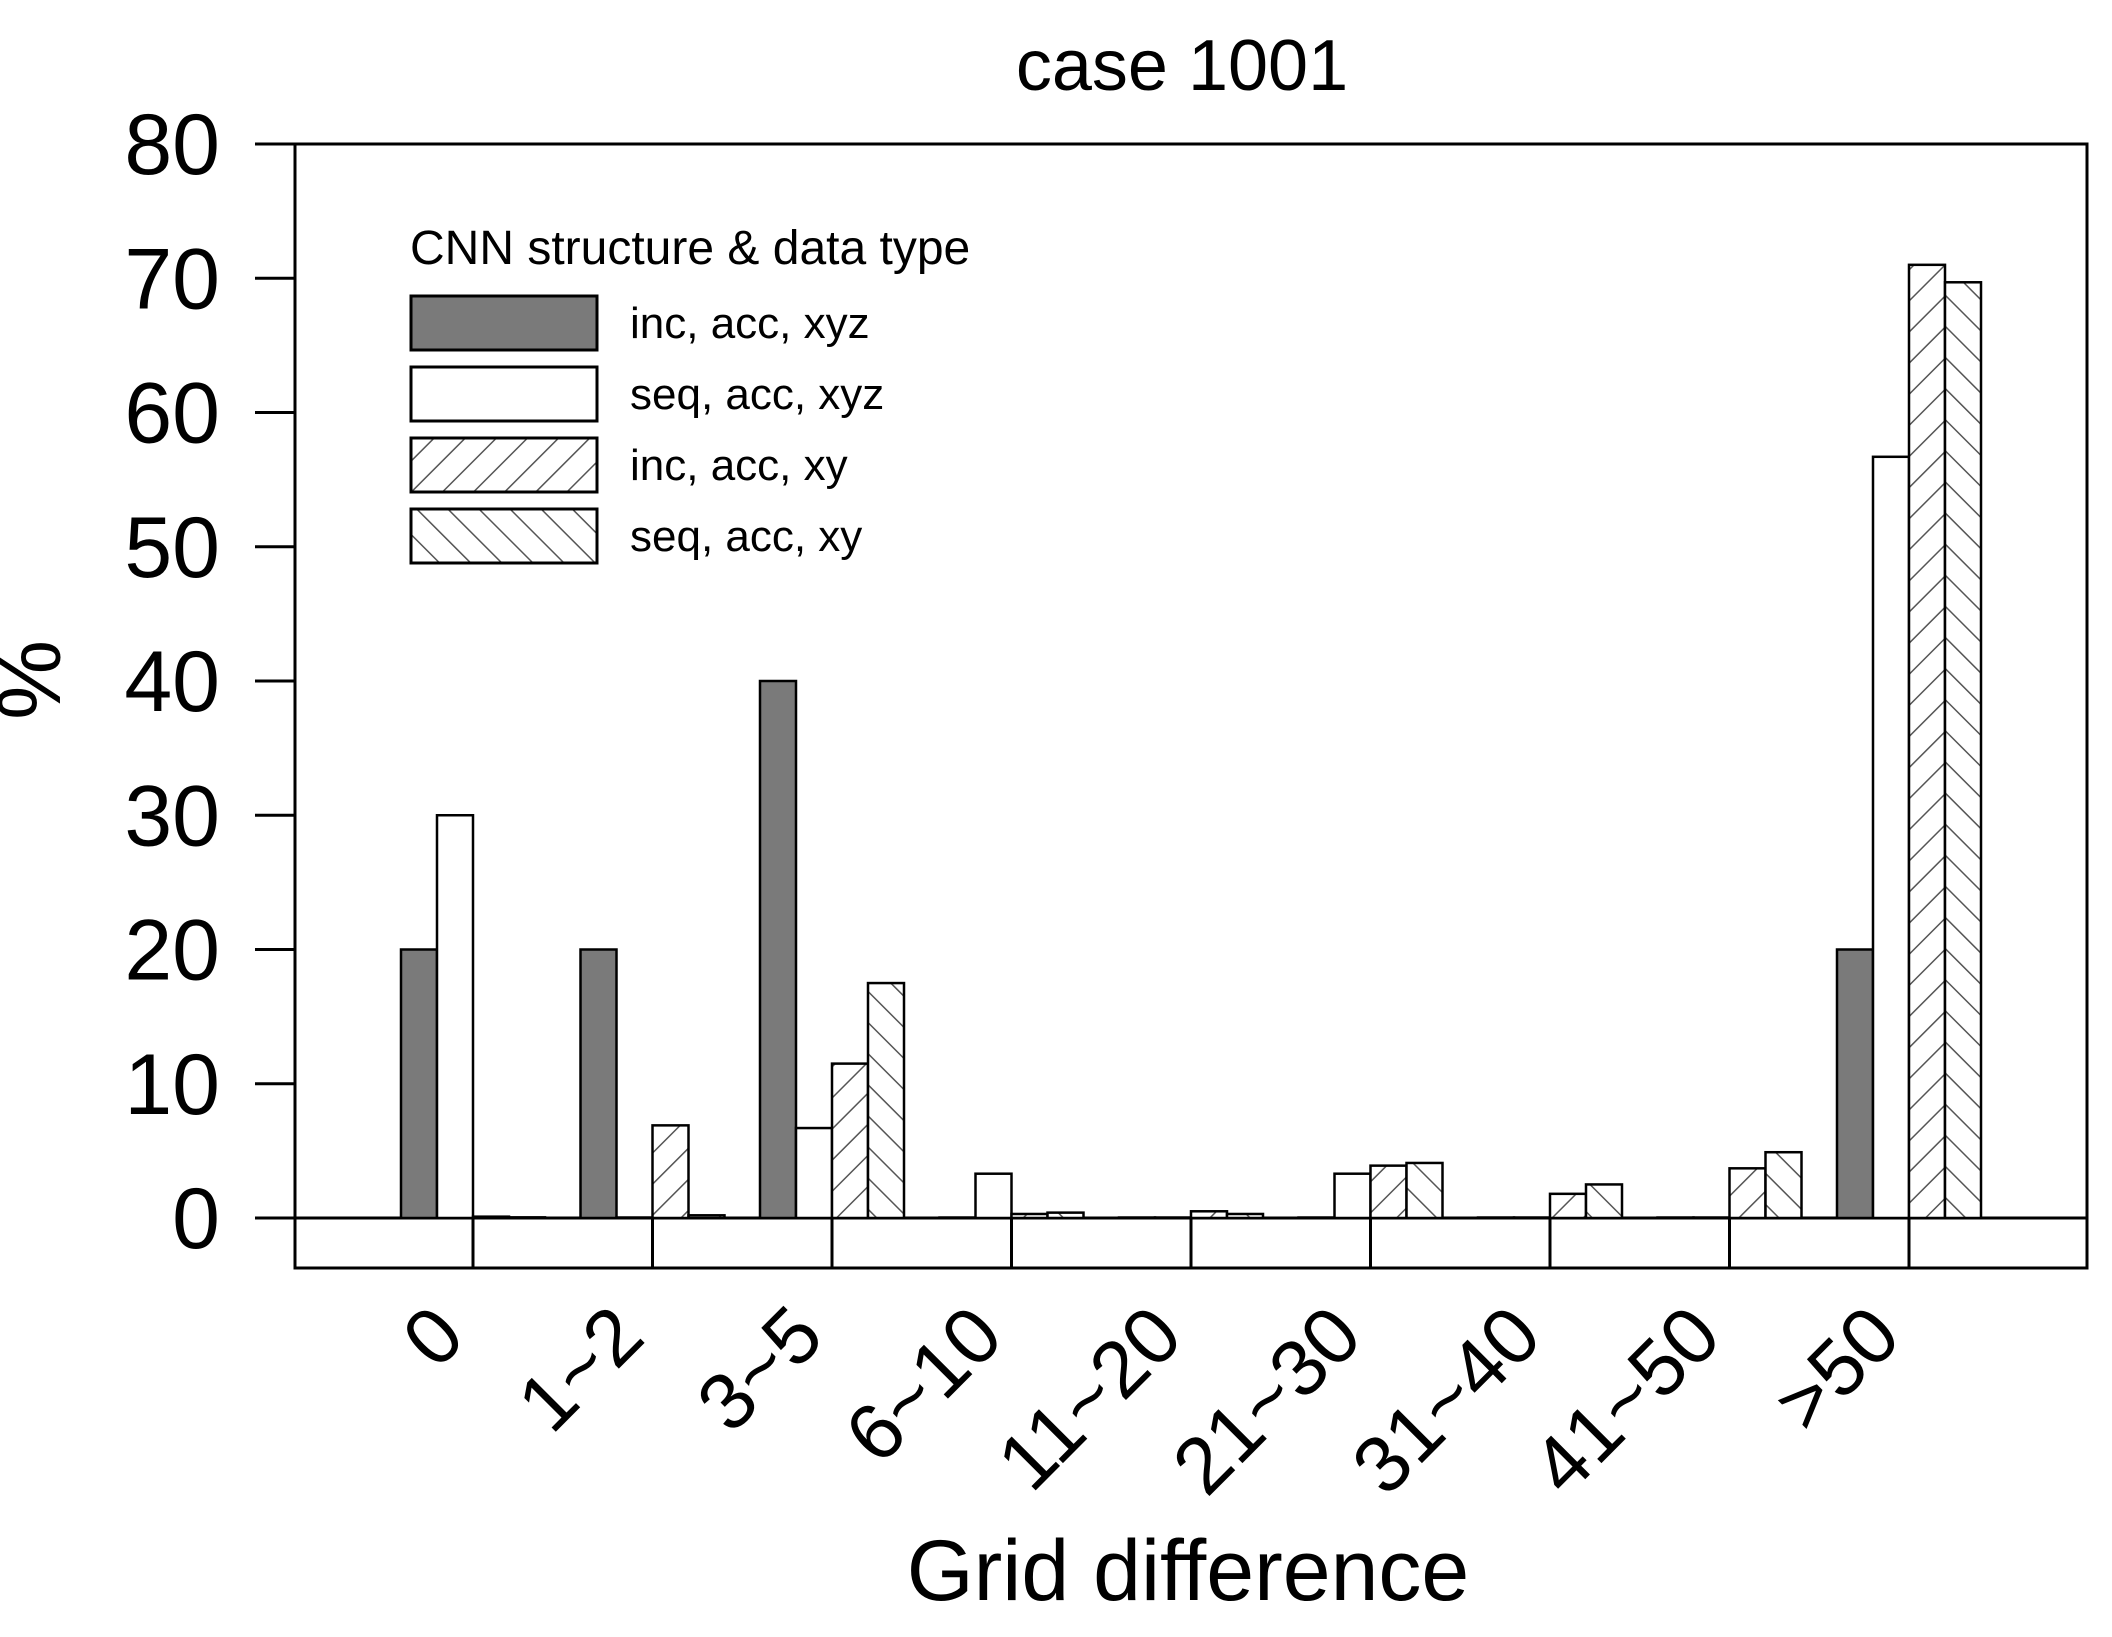 Image resolution: width=2112 pixels, height=1637 pixels. Describe the element at coordinates (1188, 1571) in the screenshot. I see `x-axis-label: Grid difference` at that location.